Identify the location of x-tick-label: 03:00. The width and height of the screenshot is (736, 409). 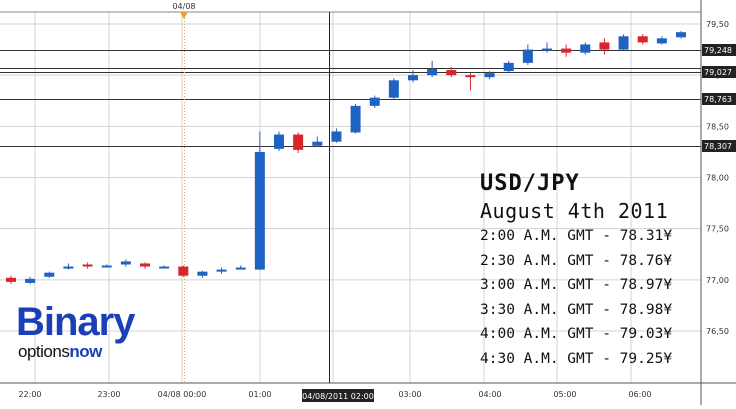
(409, 394).